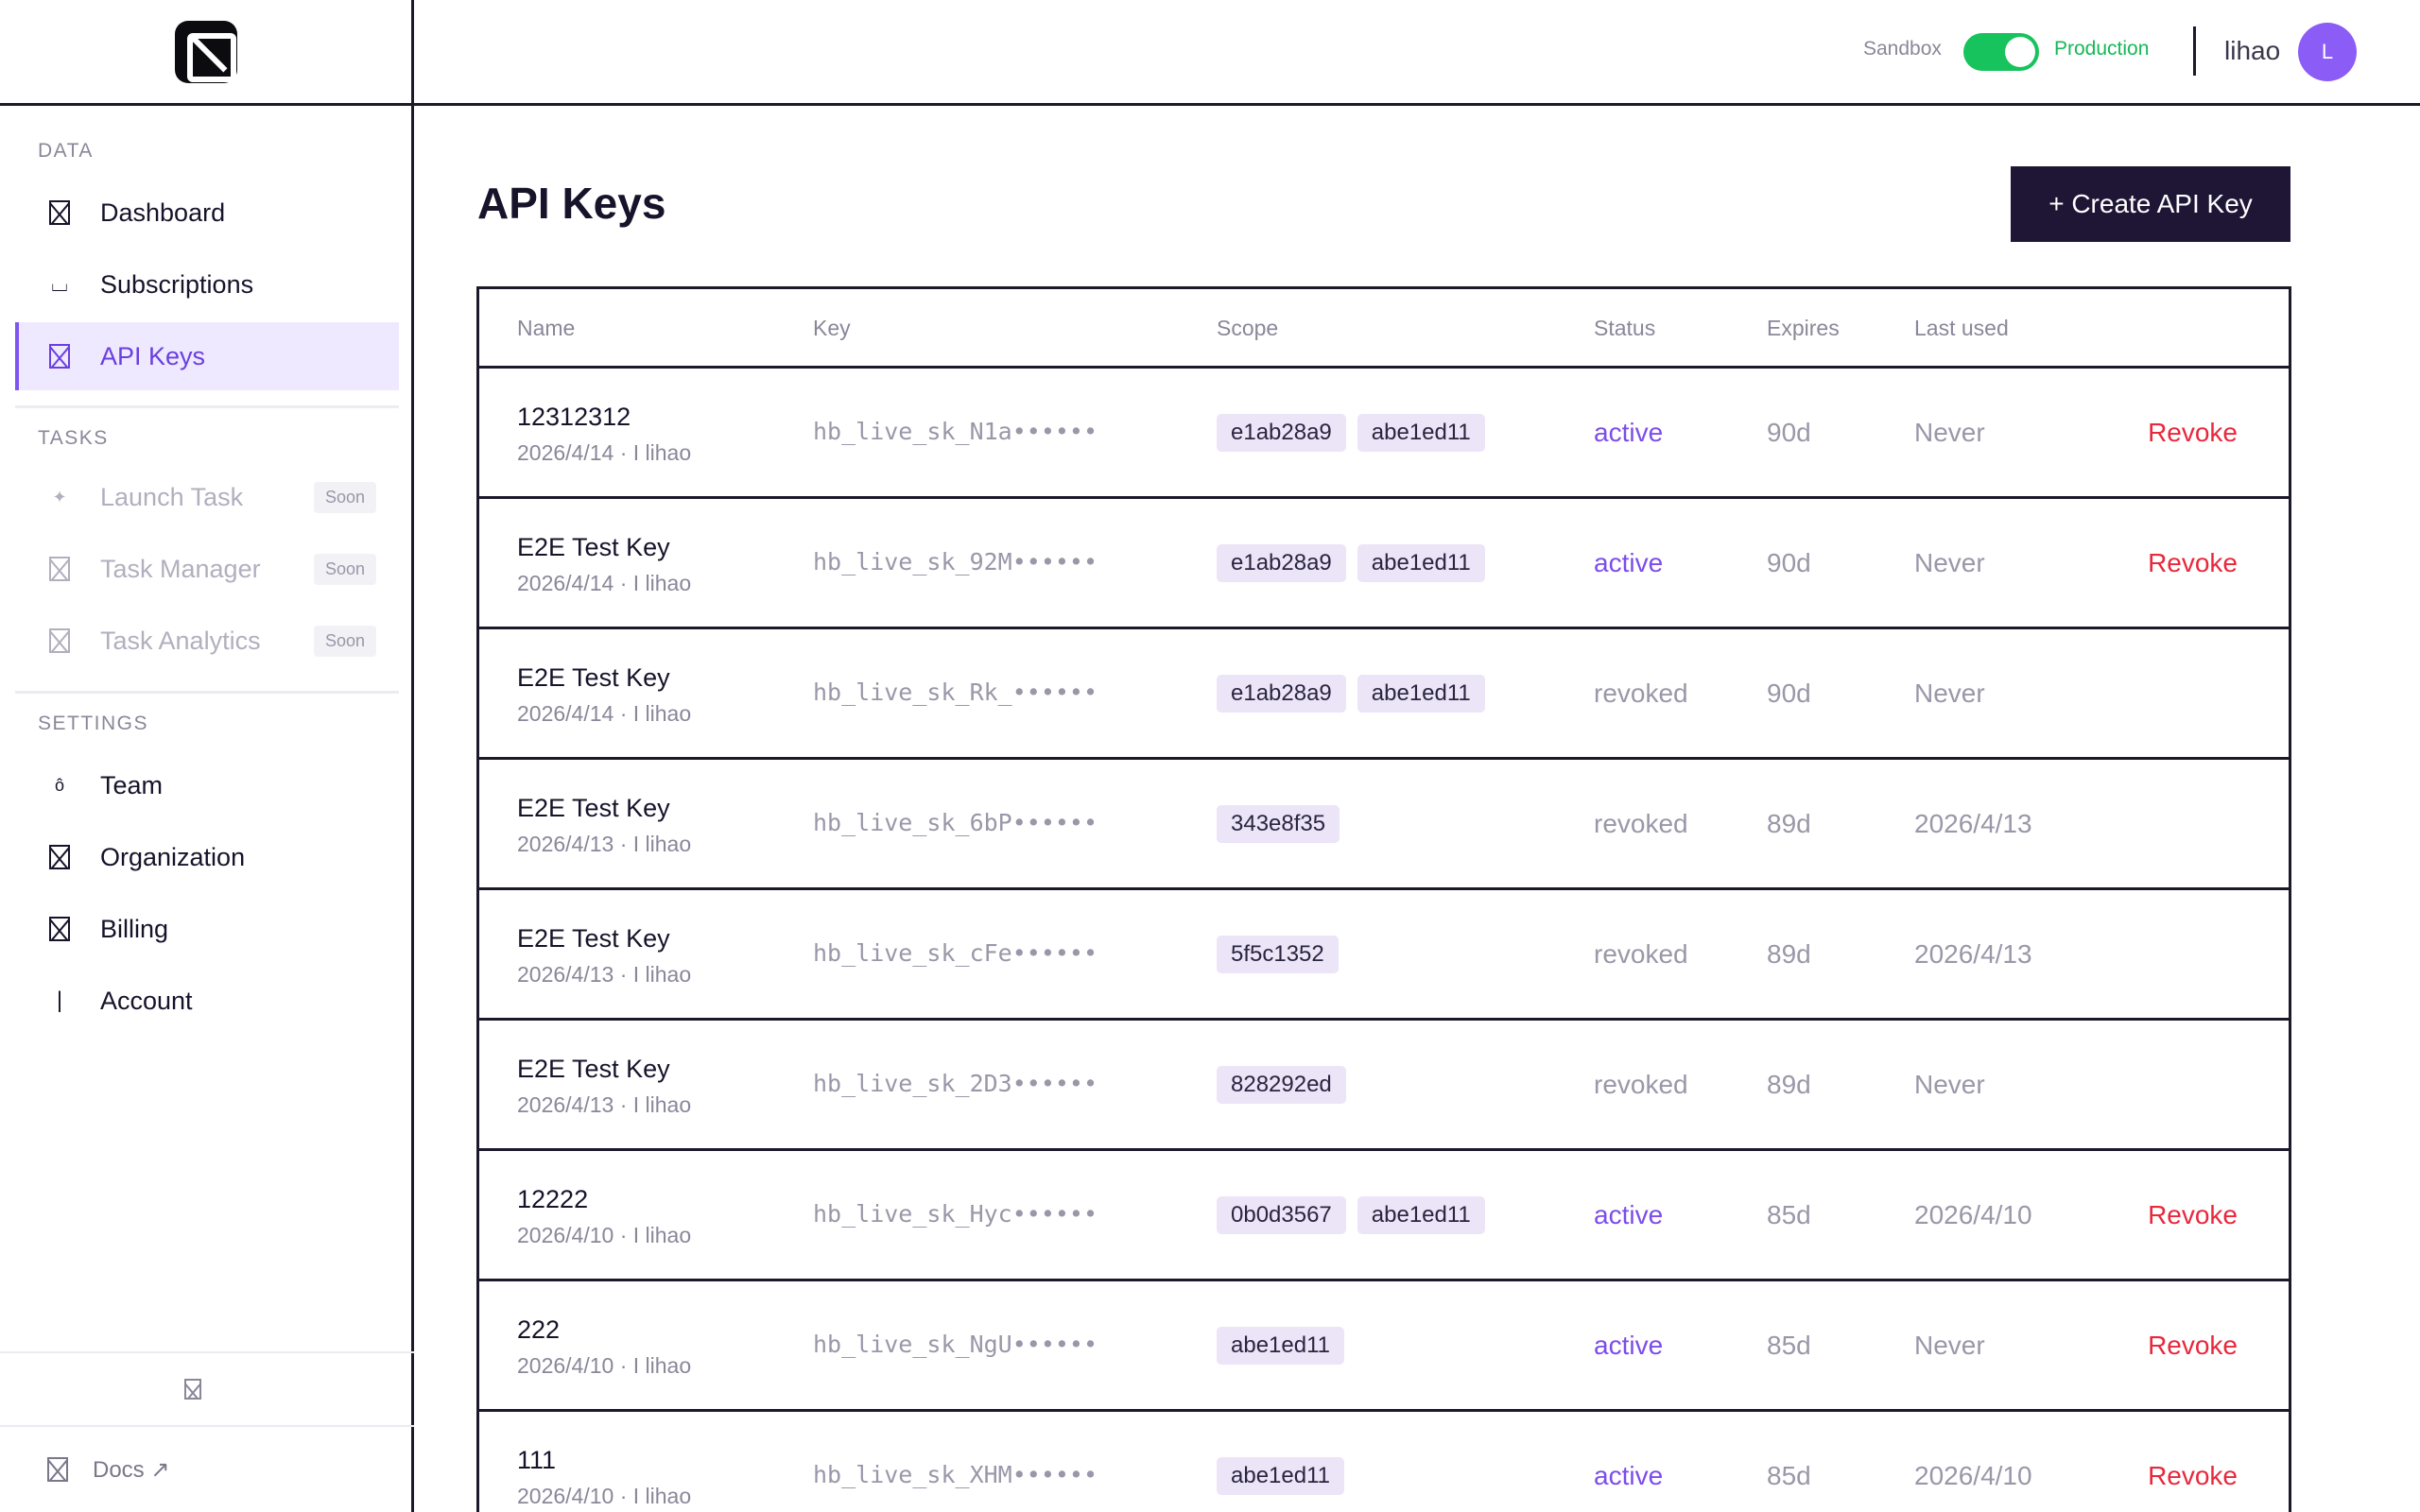 The width and height of the screenshot is (2420, 1512). I want to click on column-header-key: Key, so click(832, 328).